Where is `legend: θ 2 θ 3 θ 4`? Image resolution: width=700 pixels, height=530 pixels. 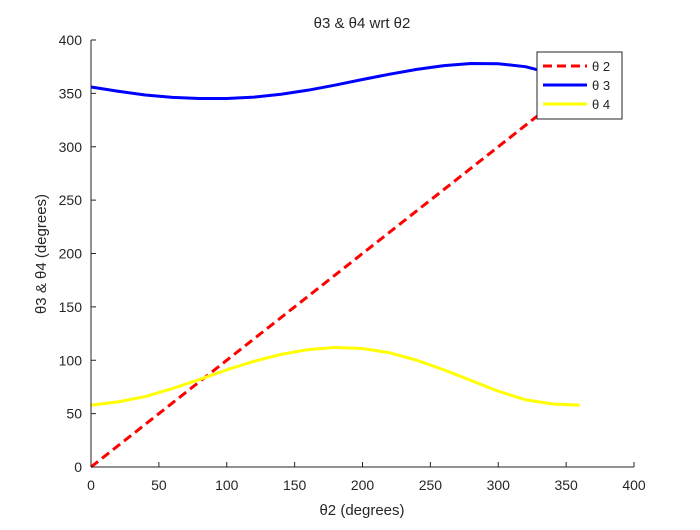
legend: θ 2 θ 3 θ 4 is located at coordinates (579, 85).